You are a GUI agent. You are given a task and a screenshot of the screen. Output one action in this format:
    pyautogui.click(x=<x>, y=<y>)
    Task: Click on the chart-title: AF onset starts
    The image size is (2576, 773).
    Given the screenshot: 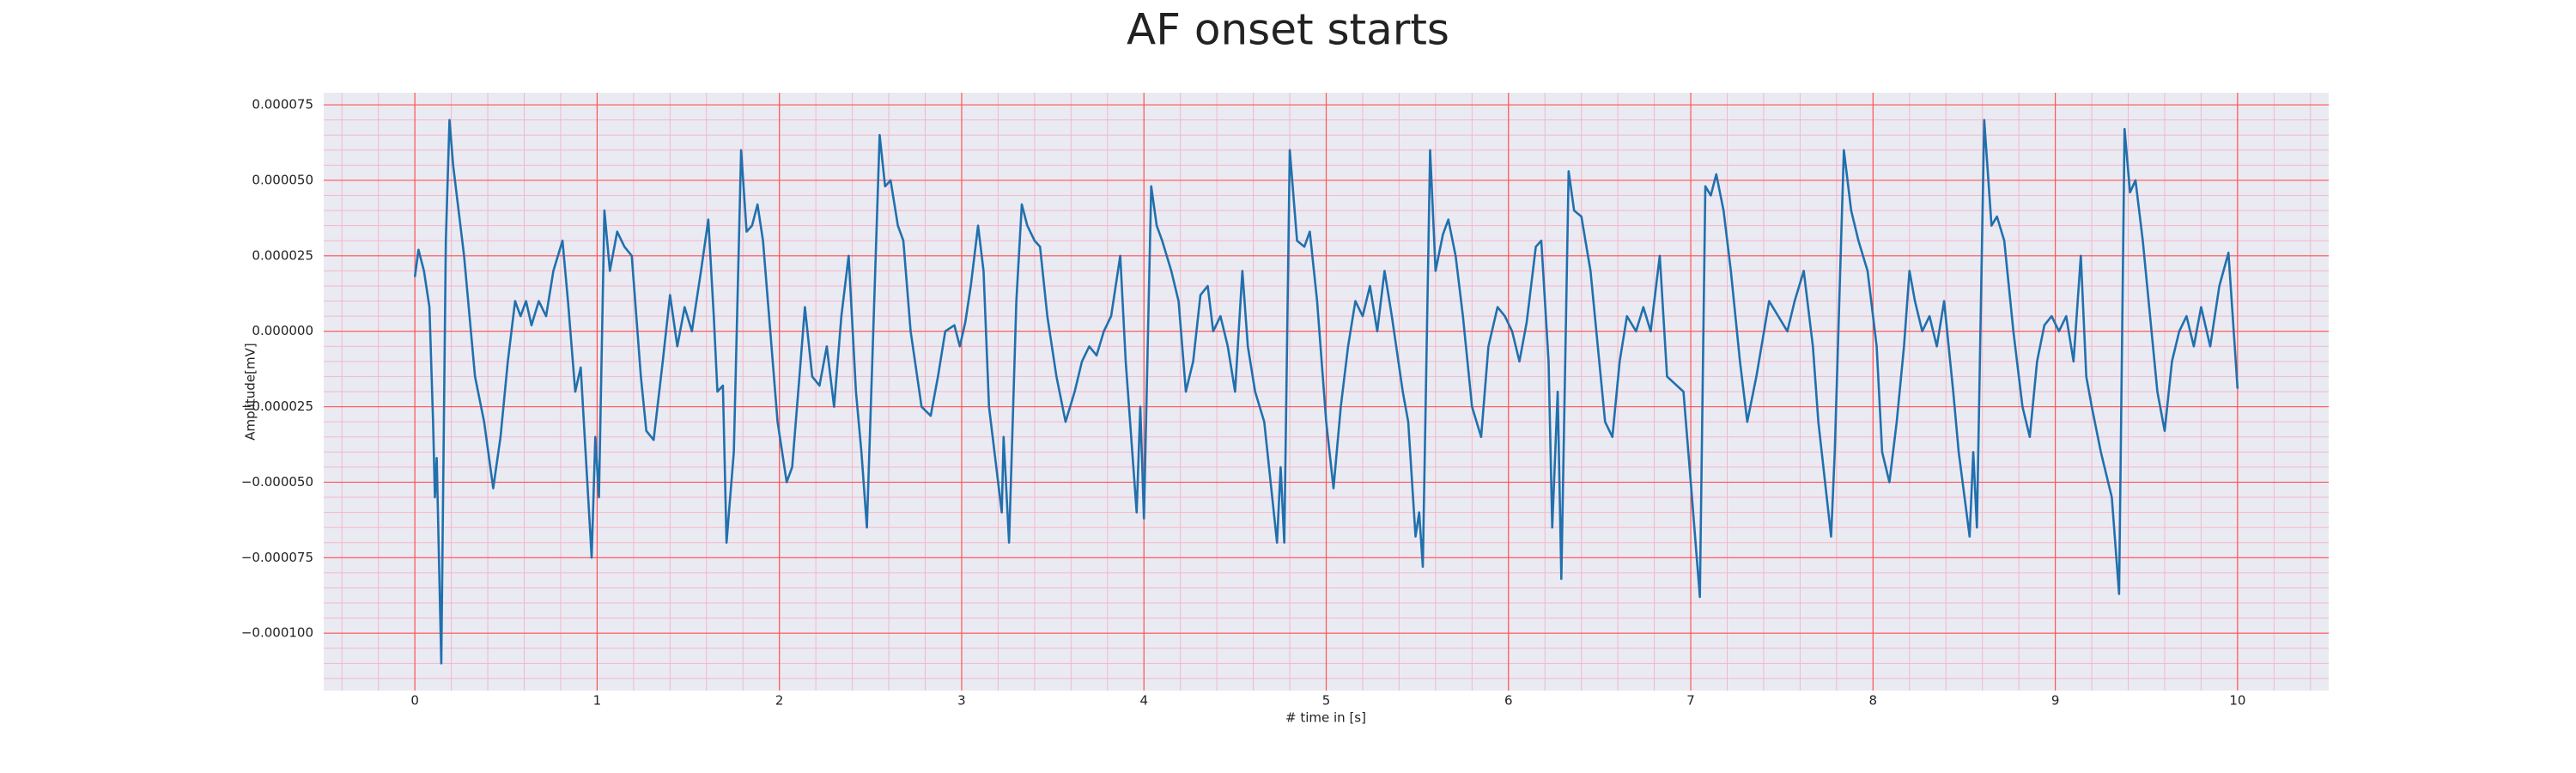 What is the action you would take?
    pyautogui.click(x=1288, y=30)
    